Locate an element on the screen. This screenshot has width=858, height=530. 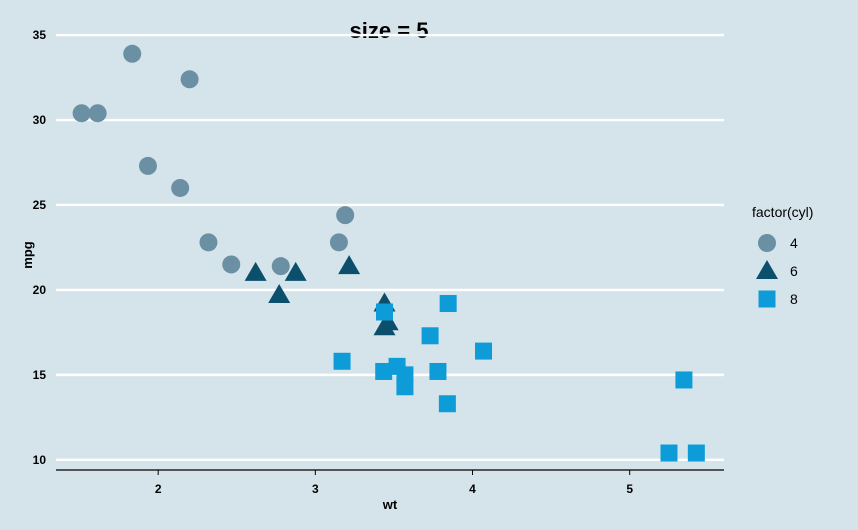
x-tick-label: 3 is located at coordinates (315, 489).